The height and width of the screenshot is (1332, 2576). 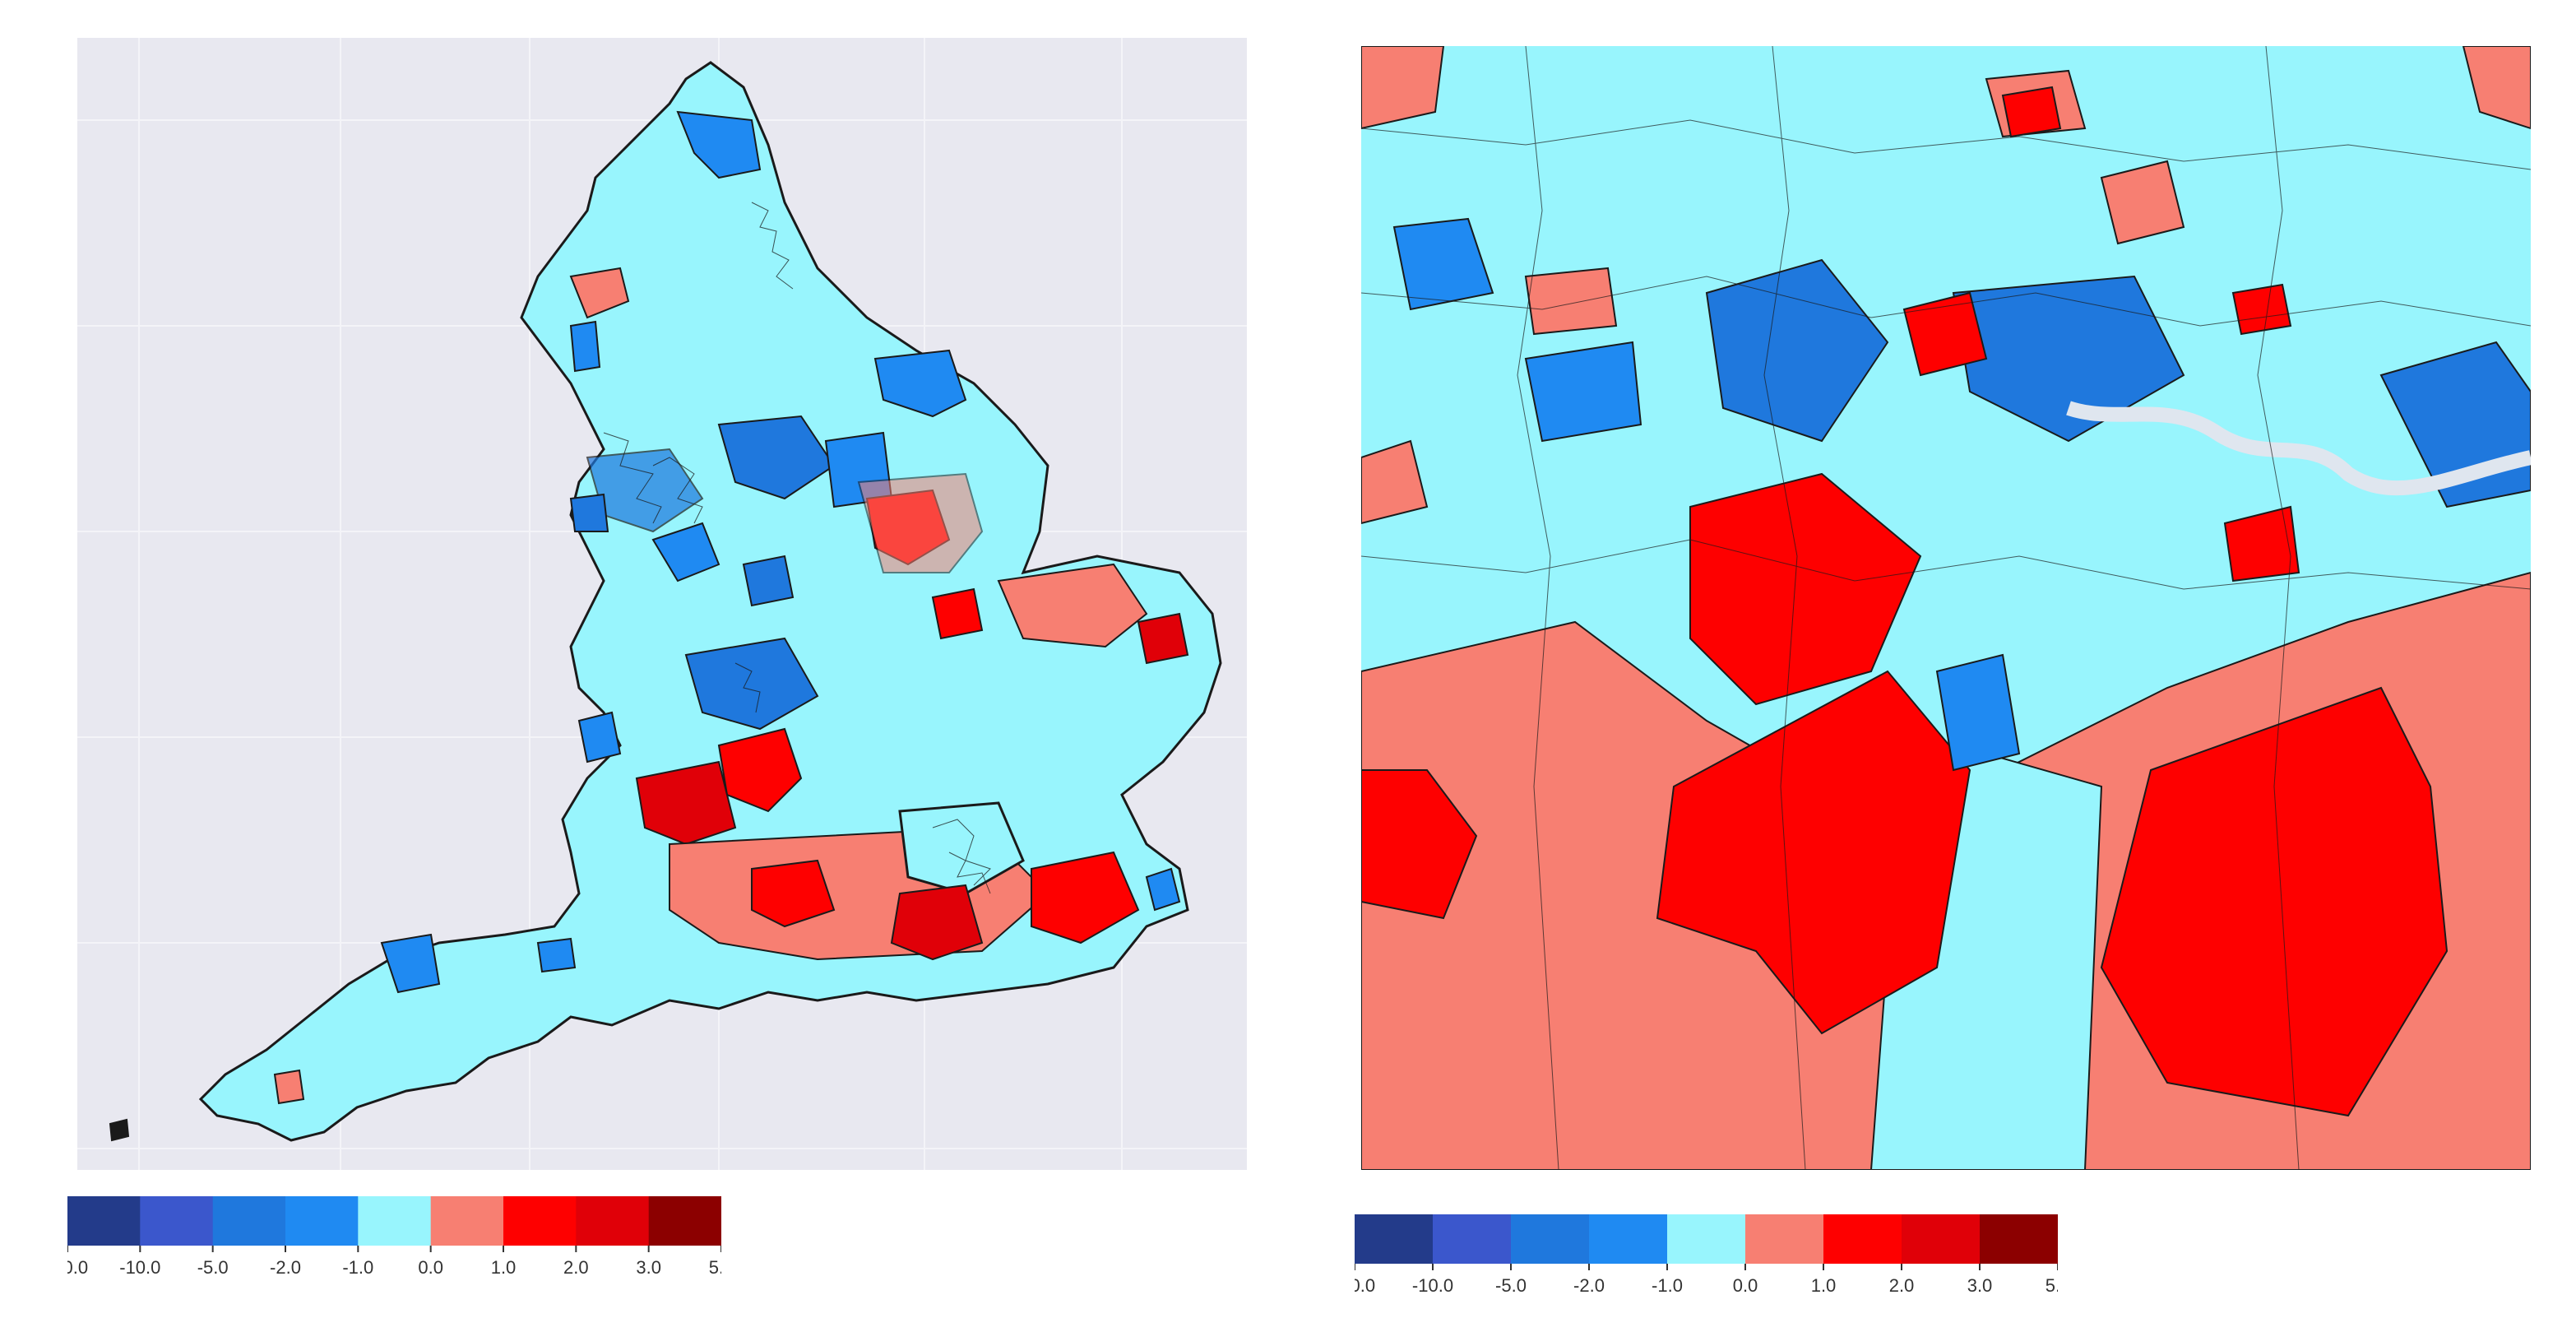 I want to click on colorbar-right-tick-label-9: 5.5, so click(x=2052, y=1285).